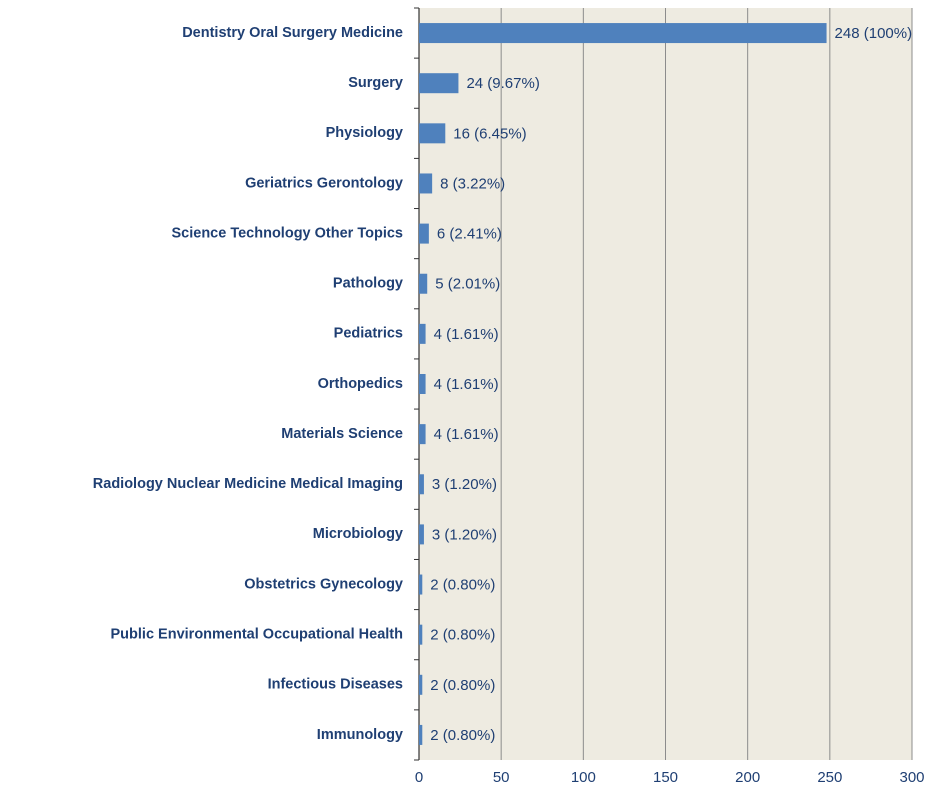 The image size is (938, 796). Describe the element at coordinates (323, 584) in the screenshot. I see `y-tick-label: Obstetrics Gynecology` at that location.